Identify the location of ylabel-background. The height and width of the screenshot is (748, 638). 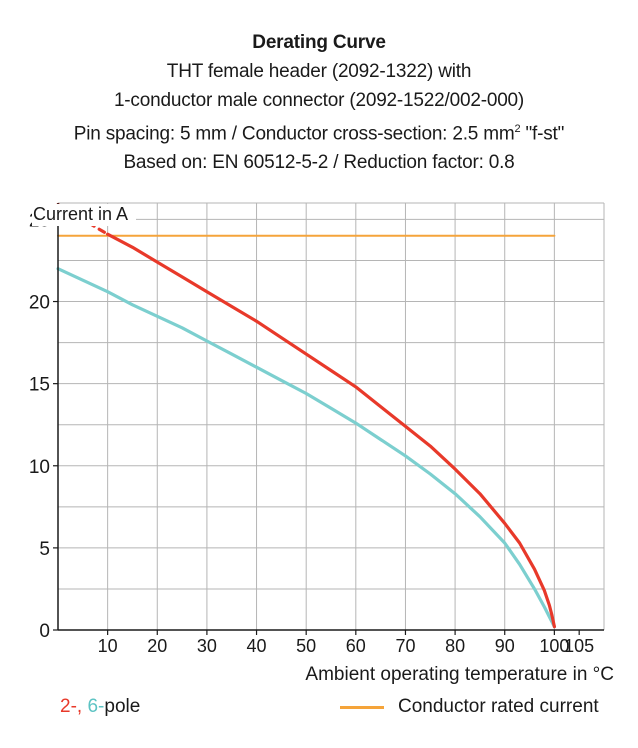
(84, 215).